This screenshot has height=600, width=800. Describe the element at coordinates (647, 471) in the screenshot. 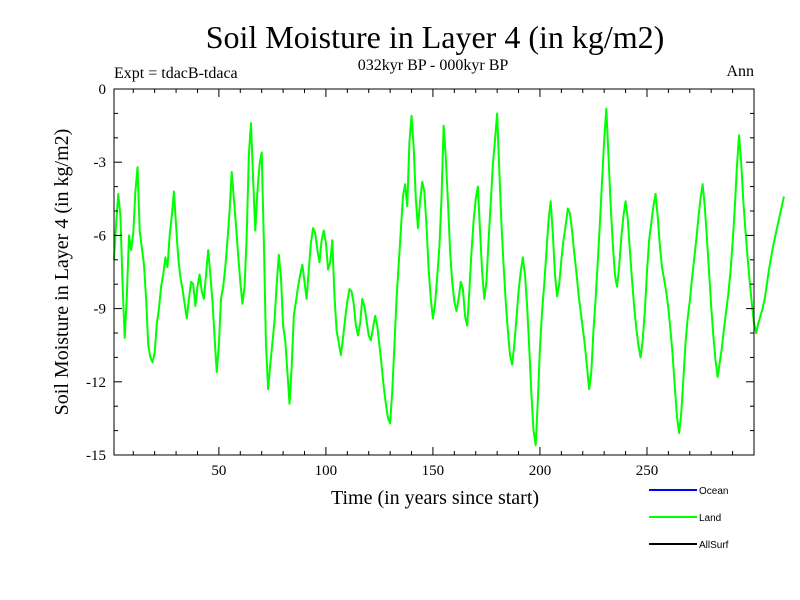

I see `x-tick-label: 250` at that location.